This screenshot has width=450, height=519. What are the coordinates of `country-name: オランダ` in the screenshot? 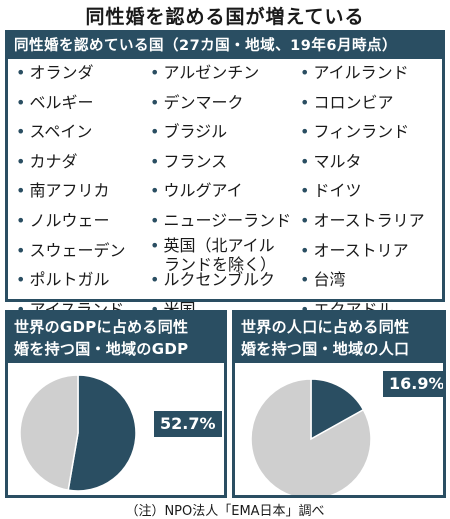 It's located at (61, 72).